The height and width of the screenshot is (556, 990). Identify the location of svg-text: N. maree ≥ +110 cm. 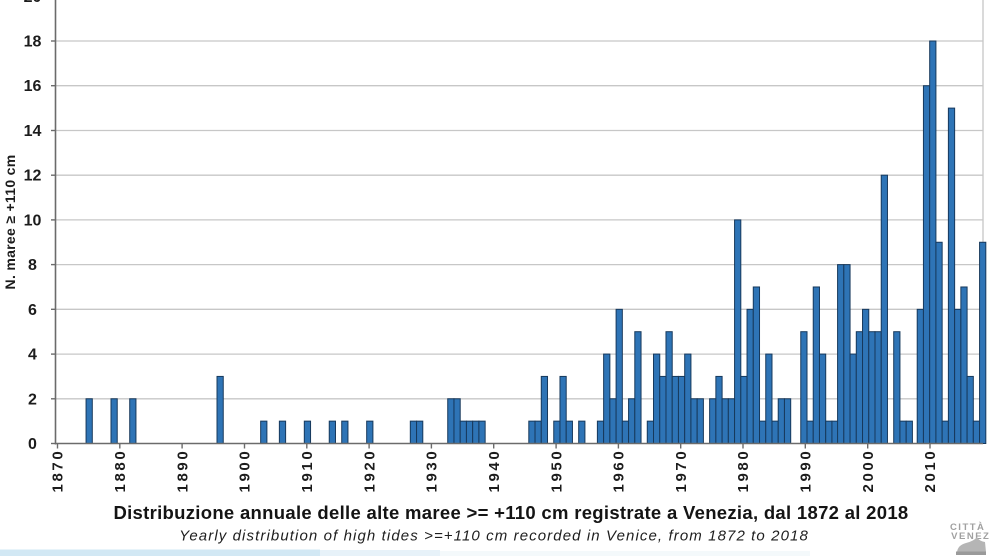
(10, 222).